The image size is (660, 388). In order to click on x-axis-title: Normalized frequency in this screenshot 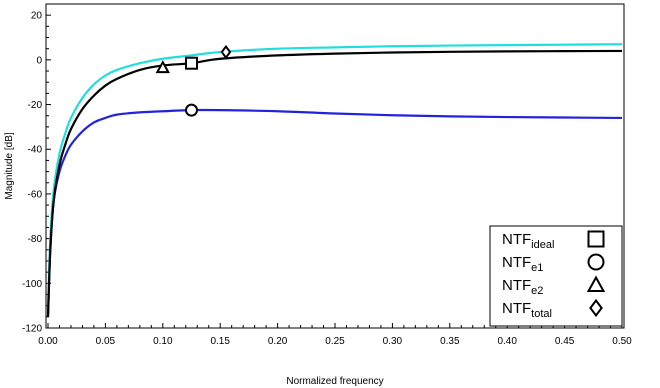, I will do `click(334, 381)`.